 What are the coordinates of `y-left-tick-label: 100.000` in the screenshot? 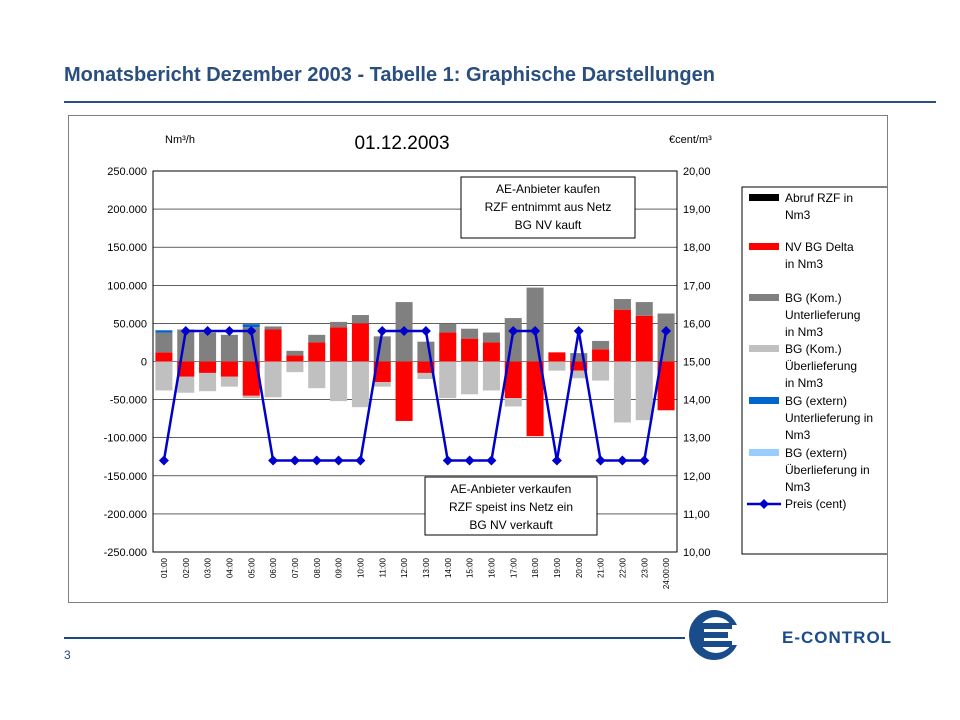 It's located at (127, 286).